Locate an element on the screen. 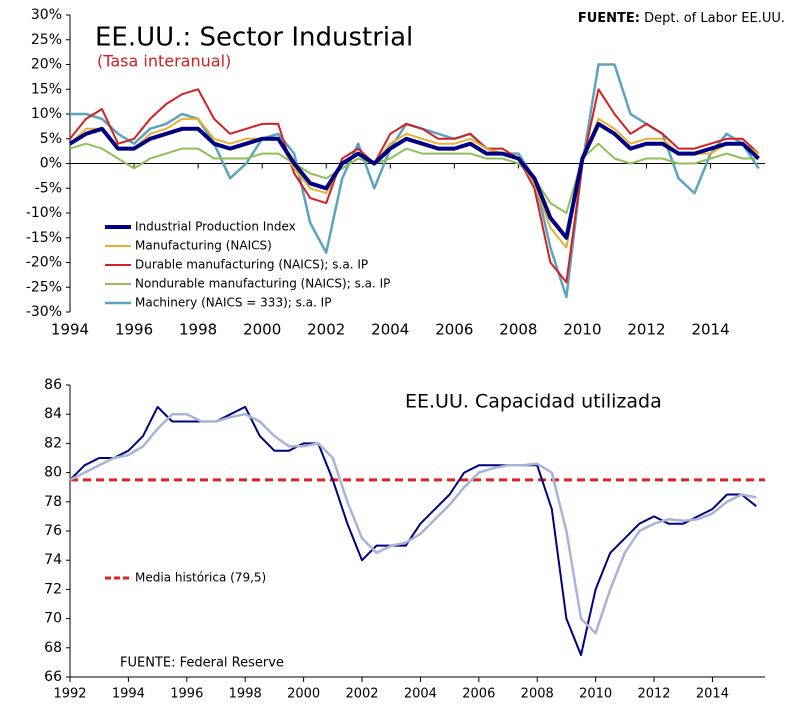 The height and width of the screenshot is (711, 800). source-text: Dept. of Labor EE.UU. is located at coordinates (712, 18).